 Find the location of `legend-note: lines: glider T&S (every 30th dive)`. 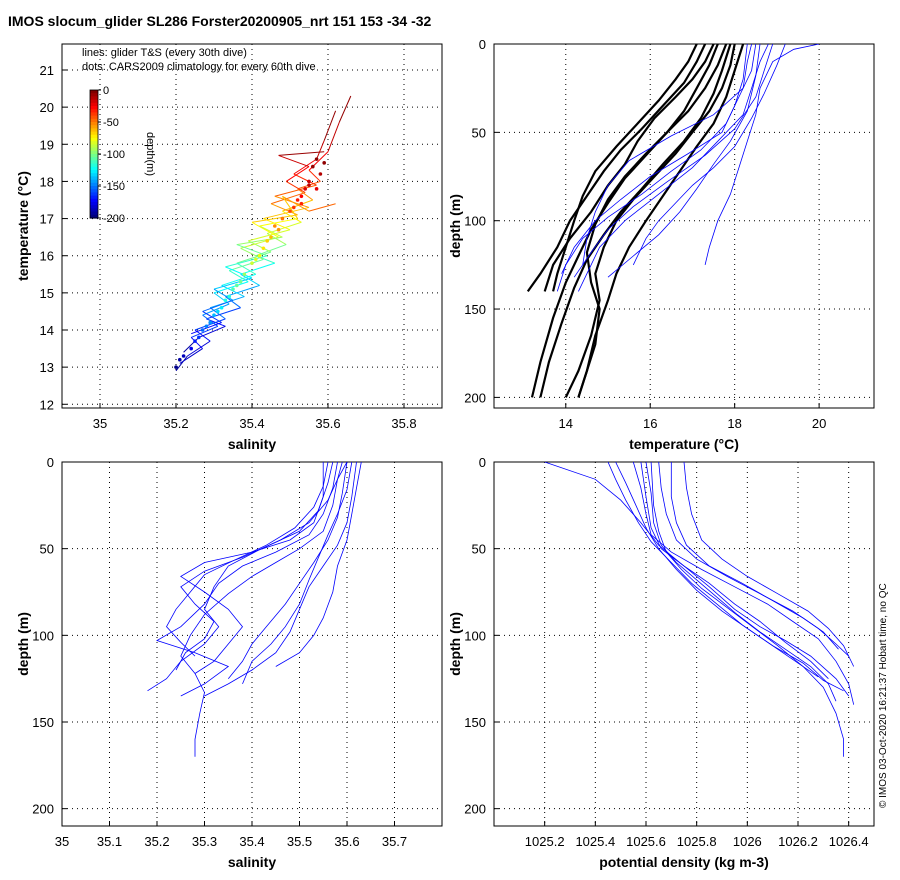

legend-note: lines: glider T&S (every 30th dive) is located at coordinates (164, 53).